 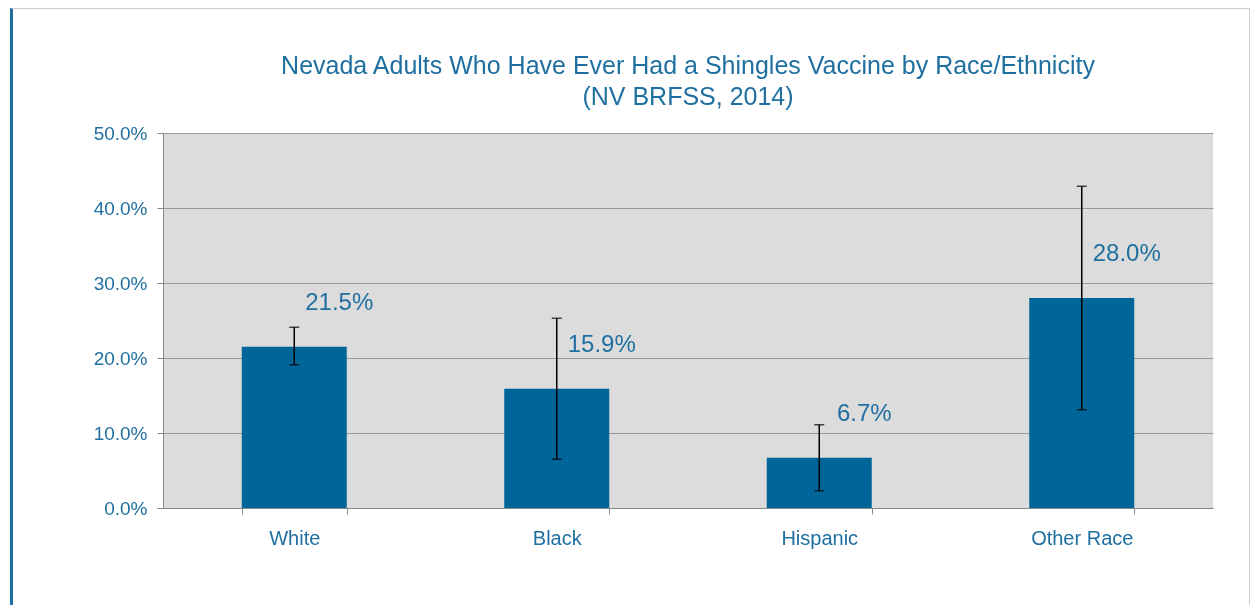 I want to click on data-label: 28.0%, so click(x=1126, y=252).